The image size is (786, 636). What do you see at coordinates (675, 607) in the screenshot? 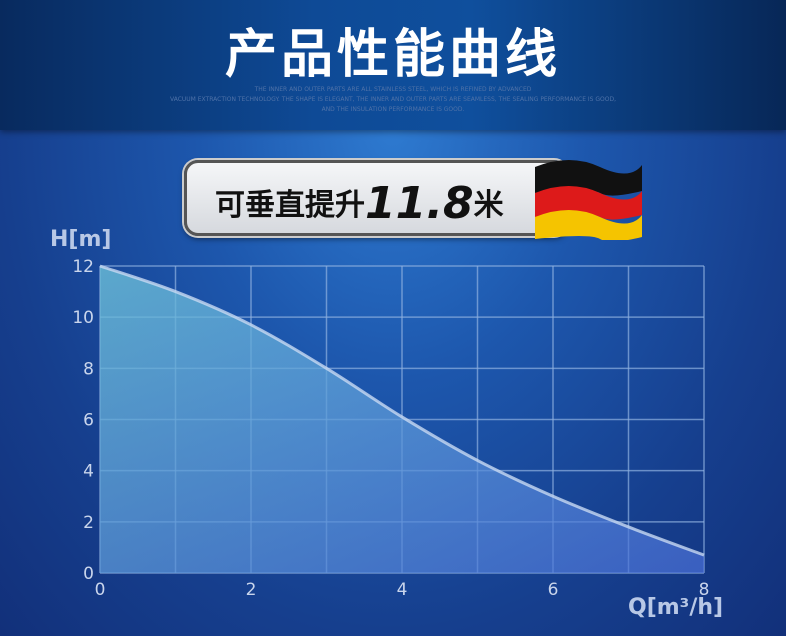
I see `x-axis-label: Q[m³/h]` at bounding box center [675, 607].